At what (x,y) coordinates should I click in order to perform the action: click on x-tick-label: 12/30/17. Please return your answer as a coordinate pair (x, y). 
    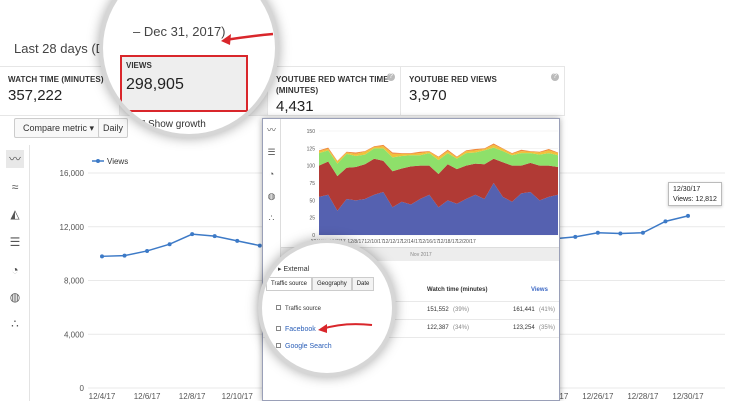
    Looking at the image, I should click on (688, 396).